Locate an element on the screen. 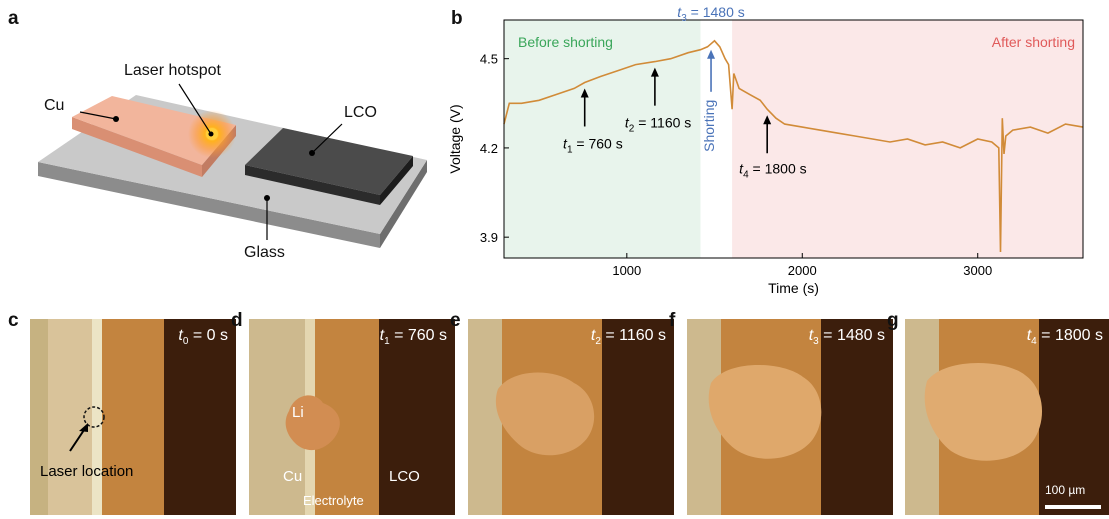 This screenshot has height=519, width=1109. time-label-d: t1 = 760 s is located at coordinates (413, 337).